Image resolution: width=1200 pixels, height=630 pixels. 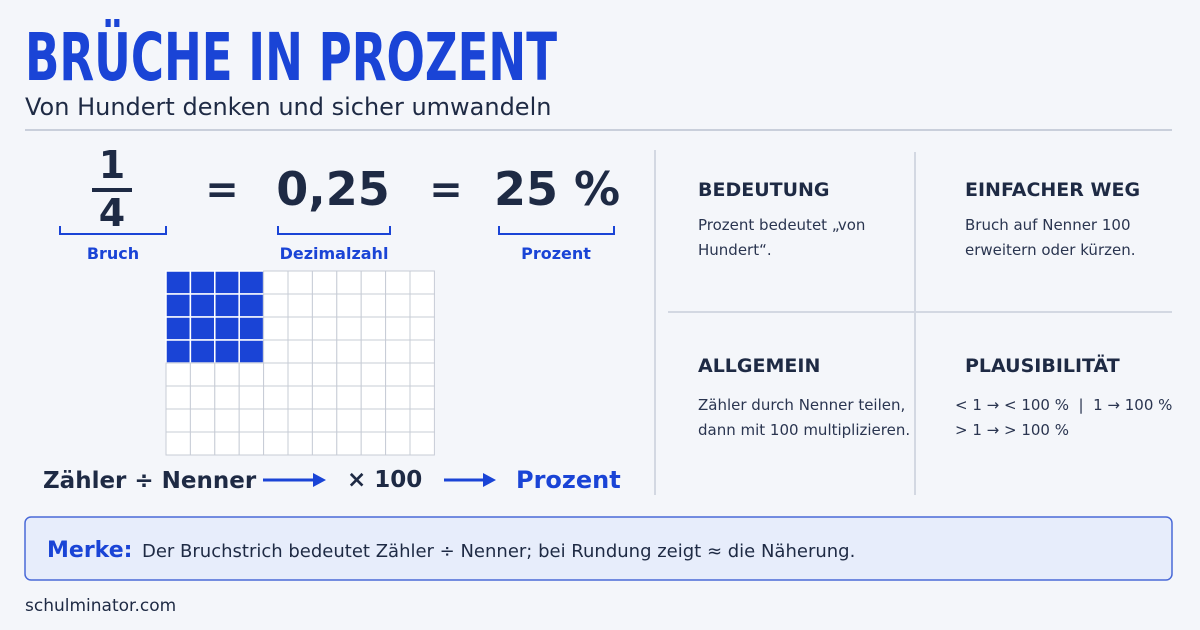 I want to click on title: BRÜCHE IN PROZENT, so click(x=291, y=57).